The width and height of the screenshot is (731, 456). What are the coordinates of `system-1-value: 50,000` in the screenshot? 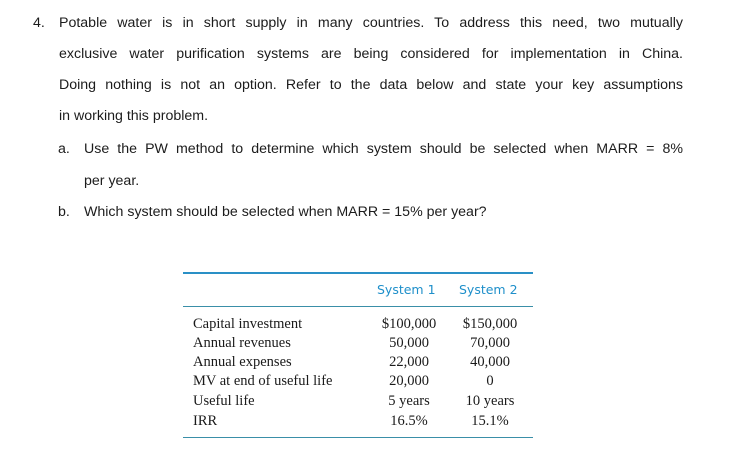 It's located at (409, 343).